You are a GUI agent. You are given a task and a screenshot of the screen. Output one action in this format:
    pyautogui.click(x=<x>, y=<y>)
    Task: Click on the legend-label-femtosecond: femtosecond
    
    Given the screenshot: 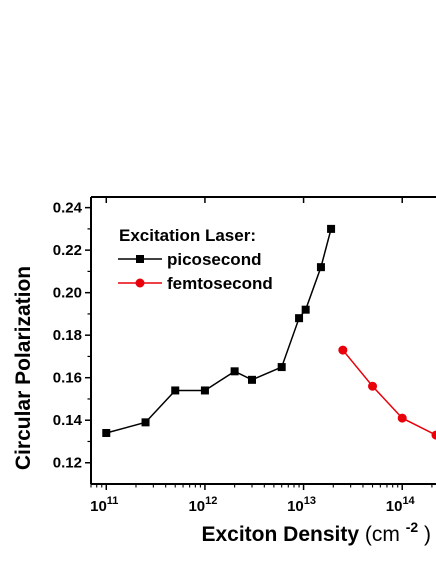 What is the action you would take?
    pyautogui.click(x=220, y=283)
    